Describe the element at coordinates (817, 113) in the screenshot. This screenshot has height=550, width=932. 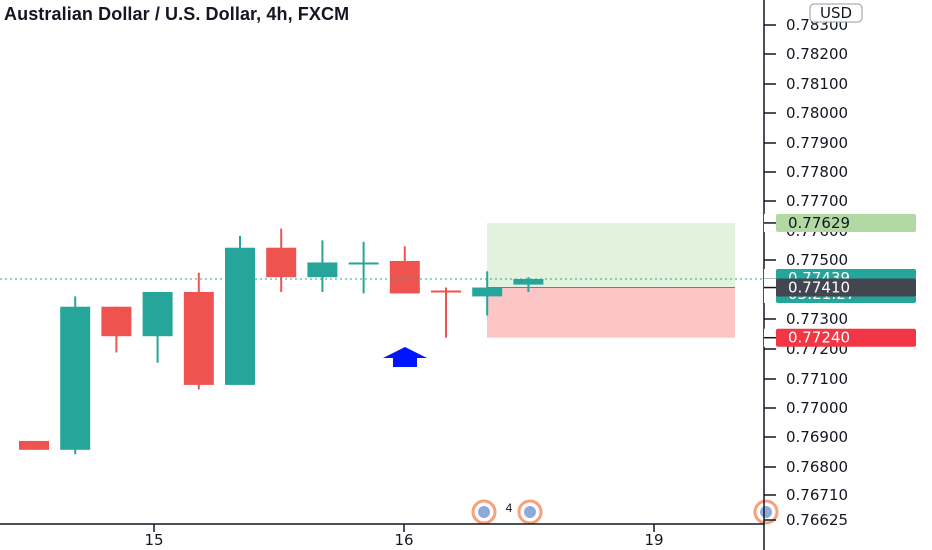
I see `y-tick-label: 0.78000` at that location.